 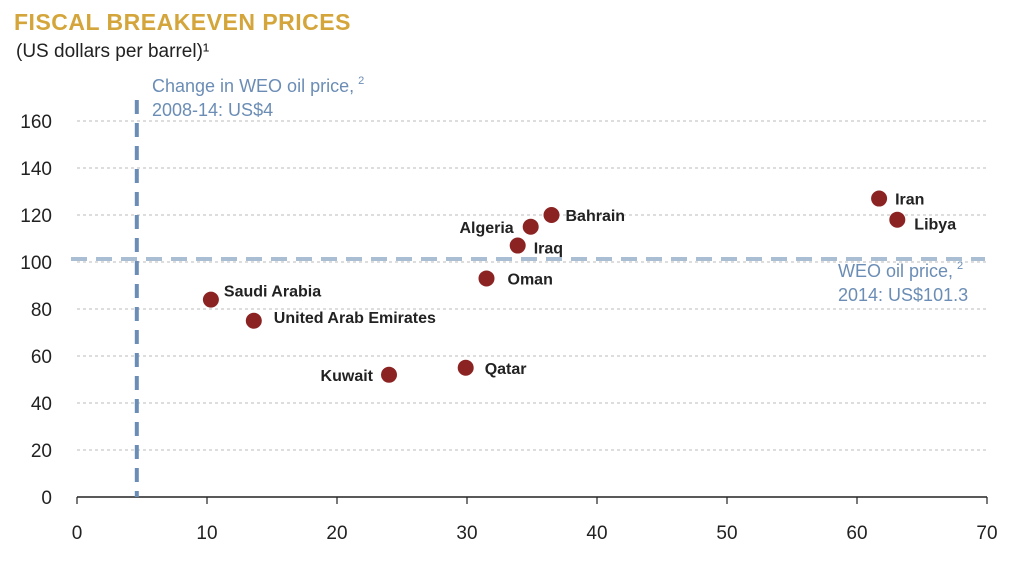 What do you see at coordinates (517, 245) in the screenshot?
I see `point-iraq` at bounding box center [517, 245].